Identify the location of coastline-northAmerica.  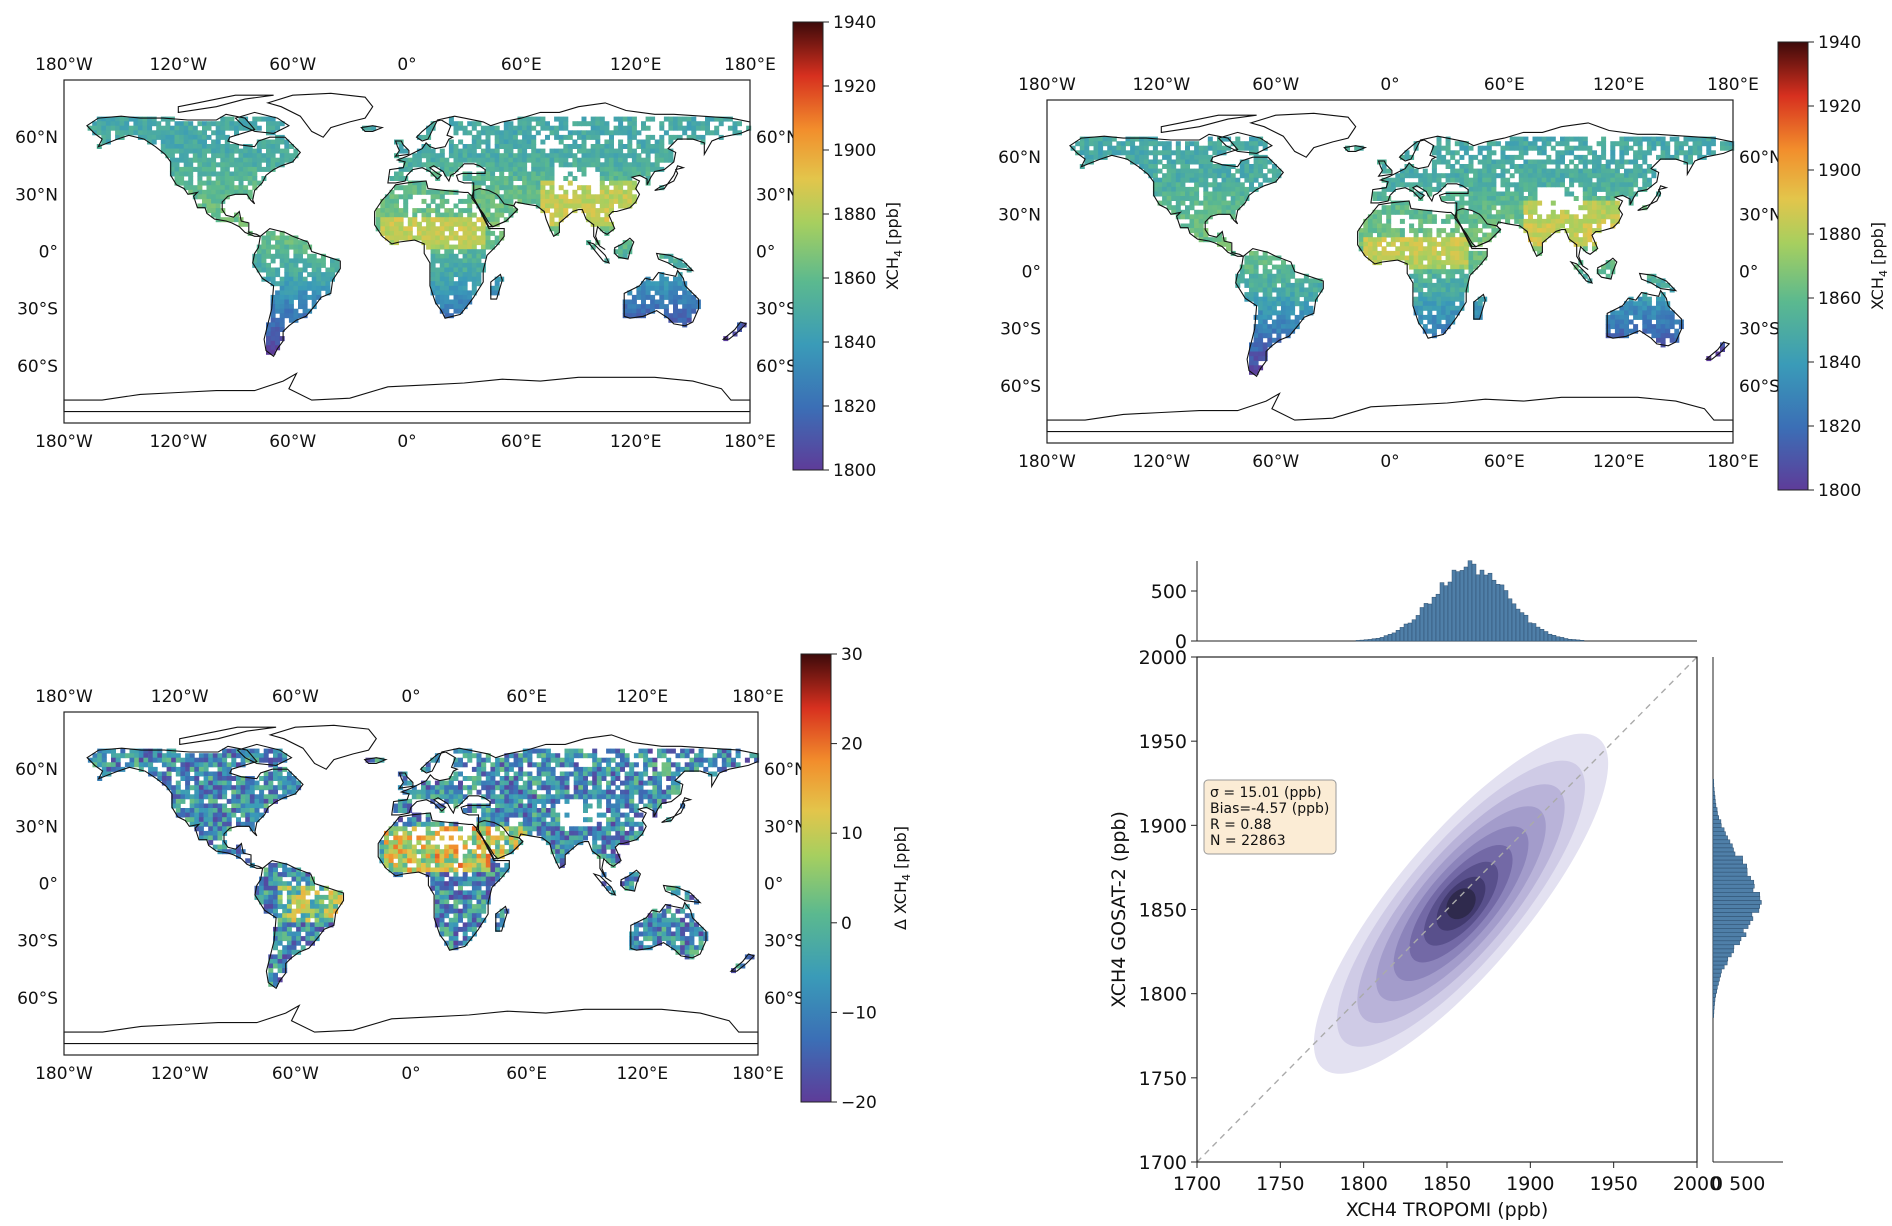
(1177, 195).